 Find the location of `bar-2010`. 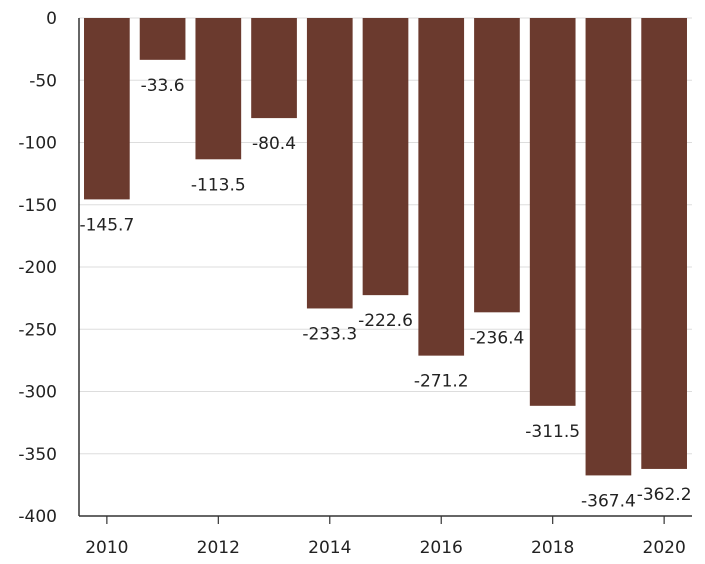

bar-2010 is located at coordinates (107, 109).